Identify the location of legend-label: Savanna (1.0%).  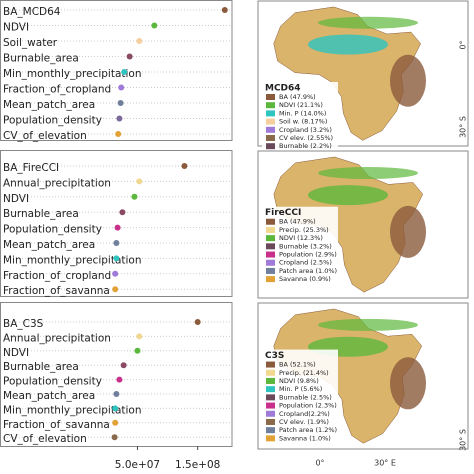
(305, 438).